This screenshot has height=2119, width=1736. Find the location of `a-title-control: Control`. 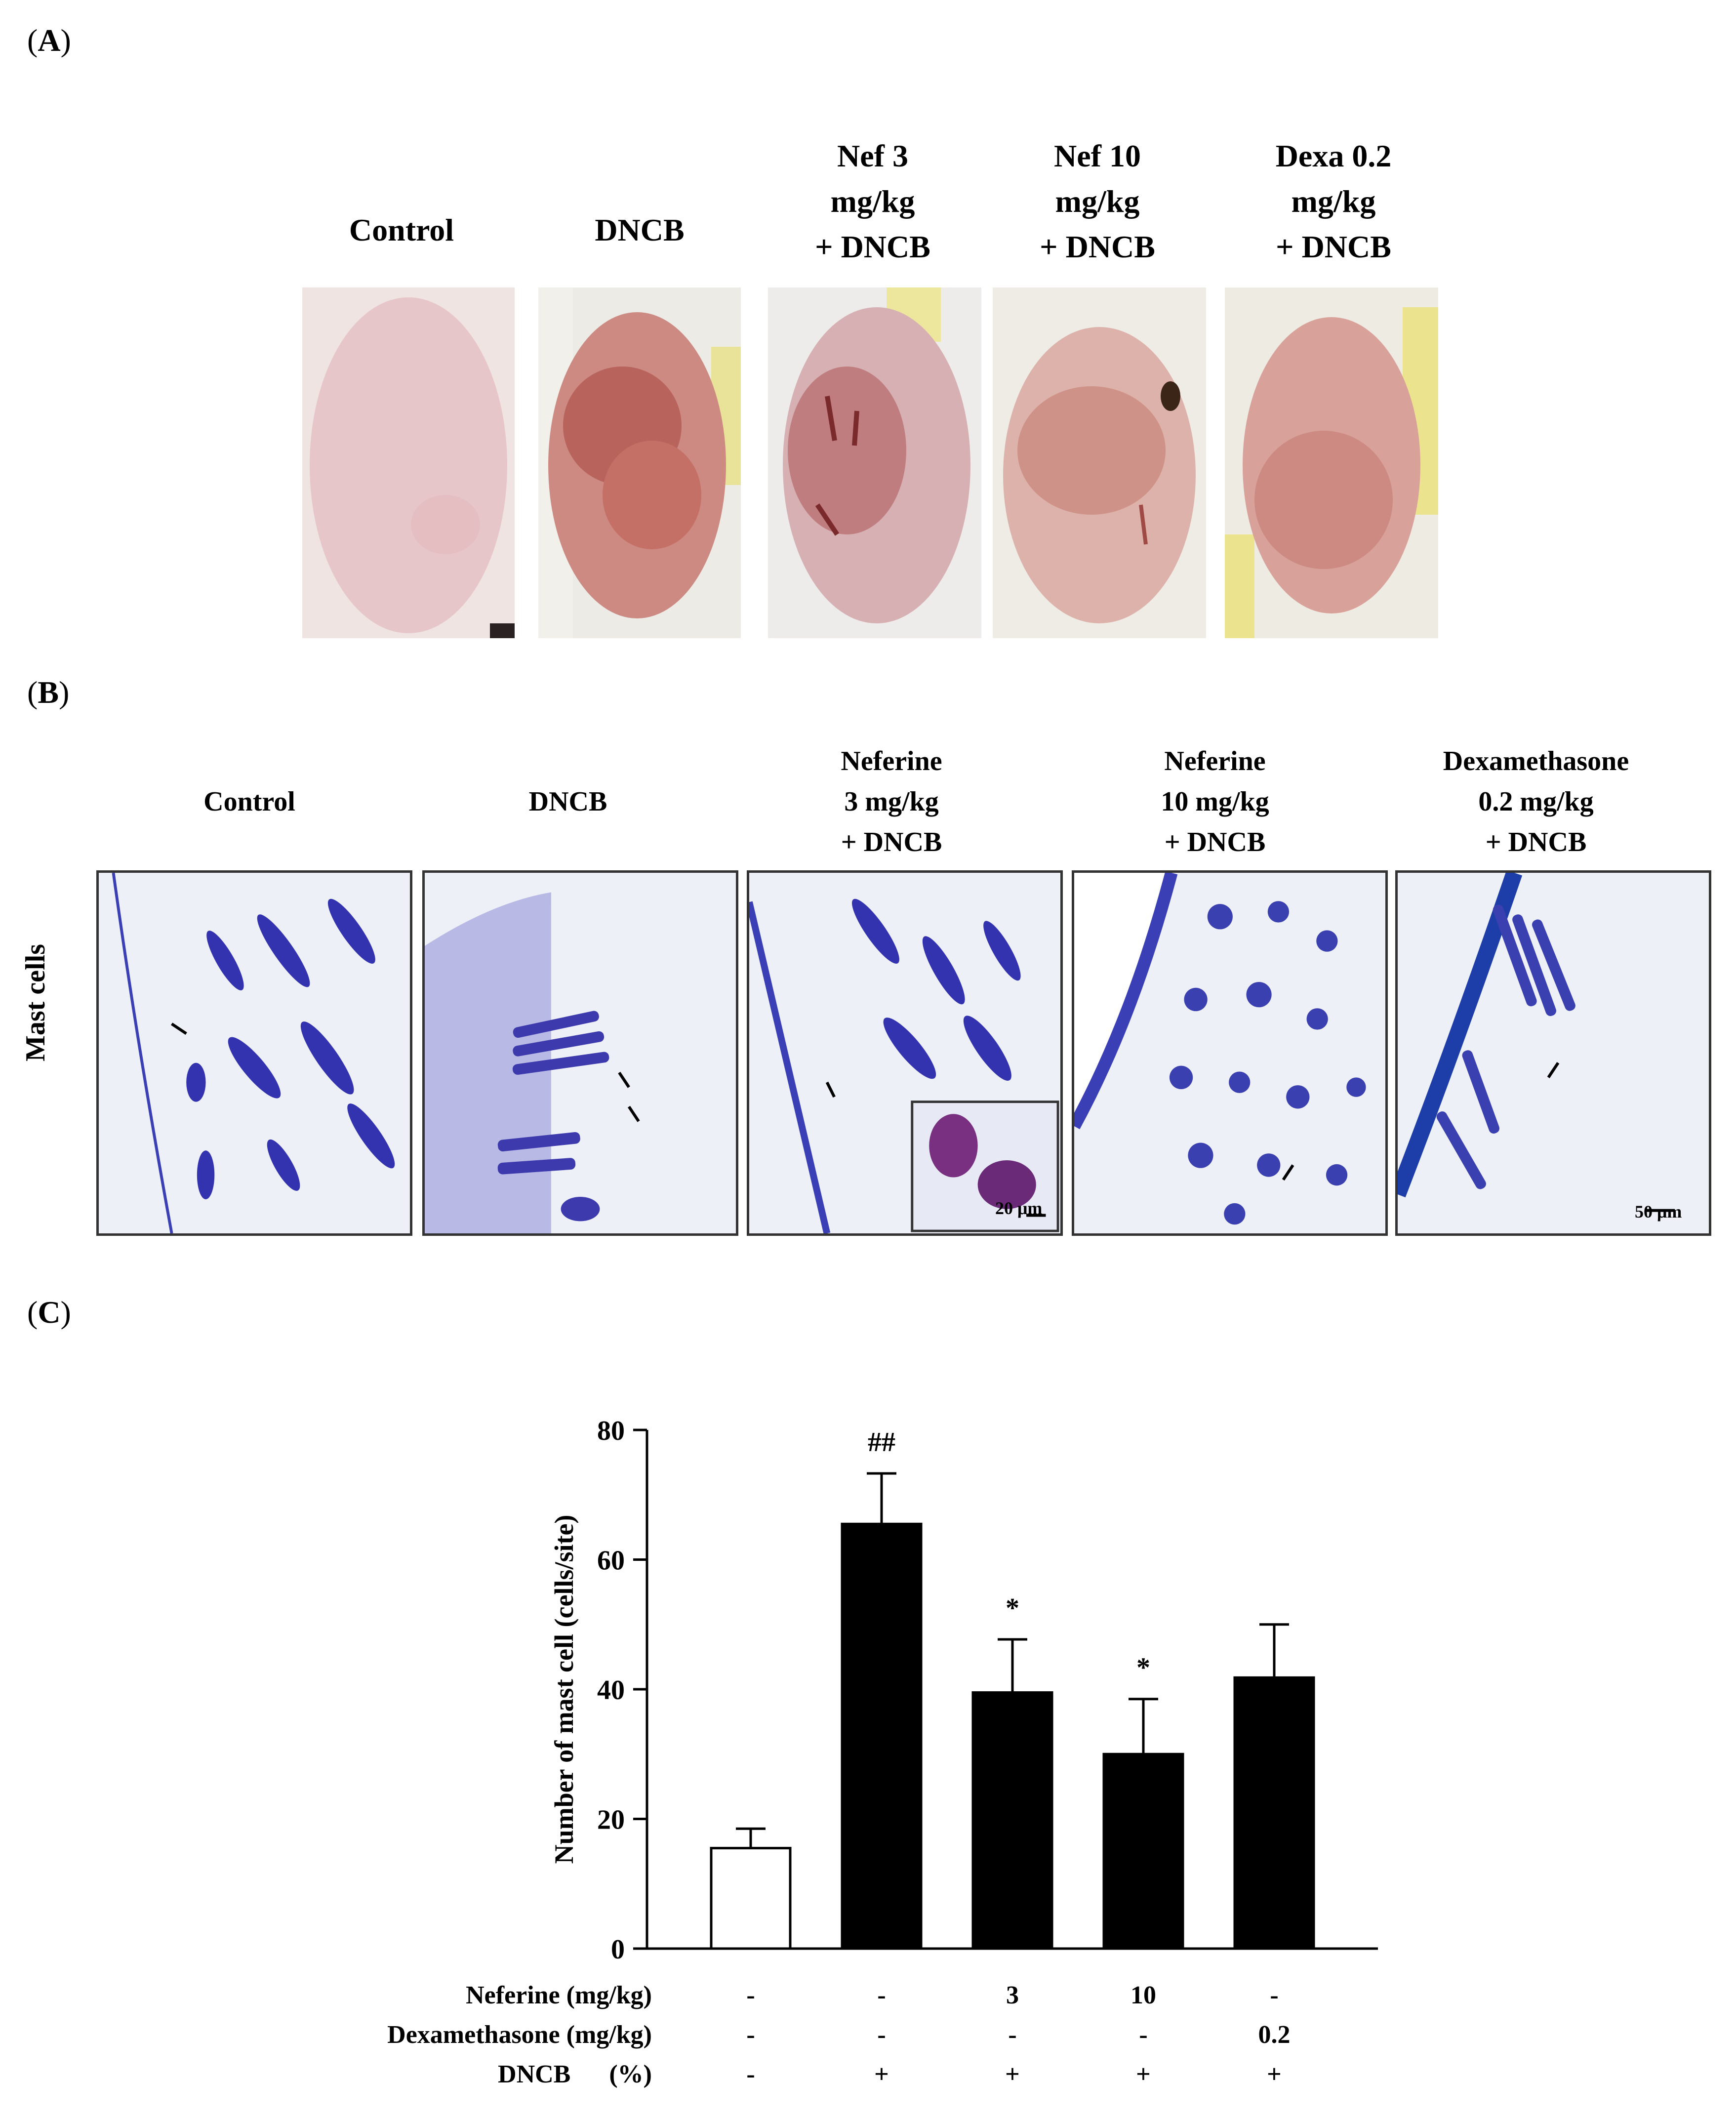

a-title-control: Control is located at coordinates (402, 230).